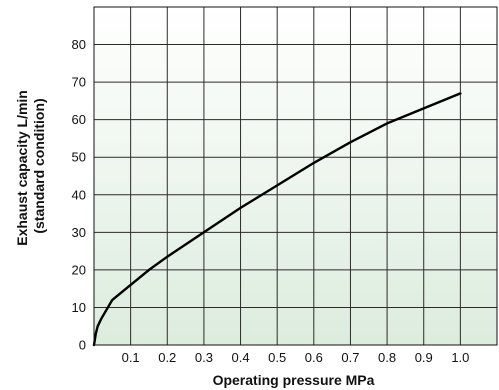 The image size is (499, 390). What do you see at coordinates (350, 357) in the screenshot?
I see `x-tick-label: 0.7` at bounding box center [350, 357].